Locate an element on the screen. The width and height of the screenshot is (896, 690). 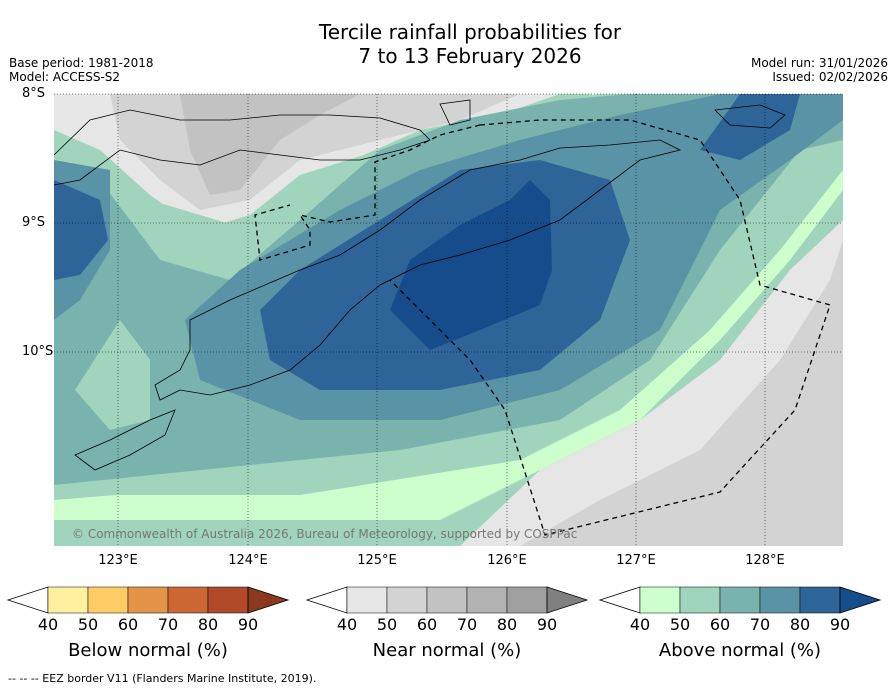
above-max-core is located at coordinates (471, 265).